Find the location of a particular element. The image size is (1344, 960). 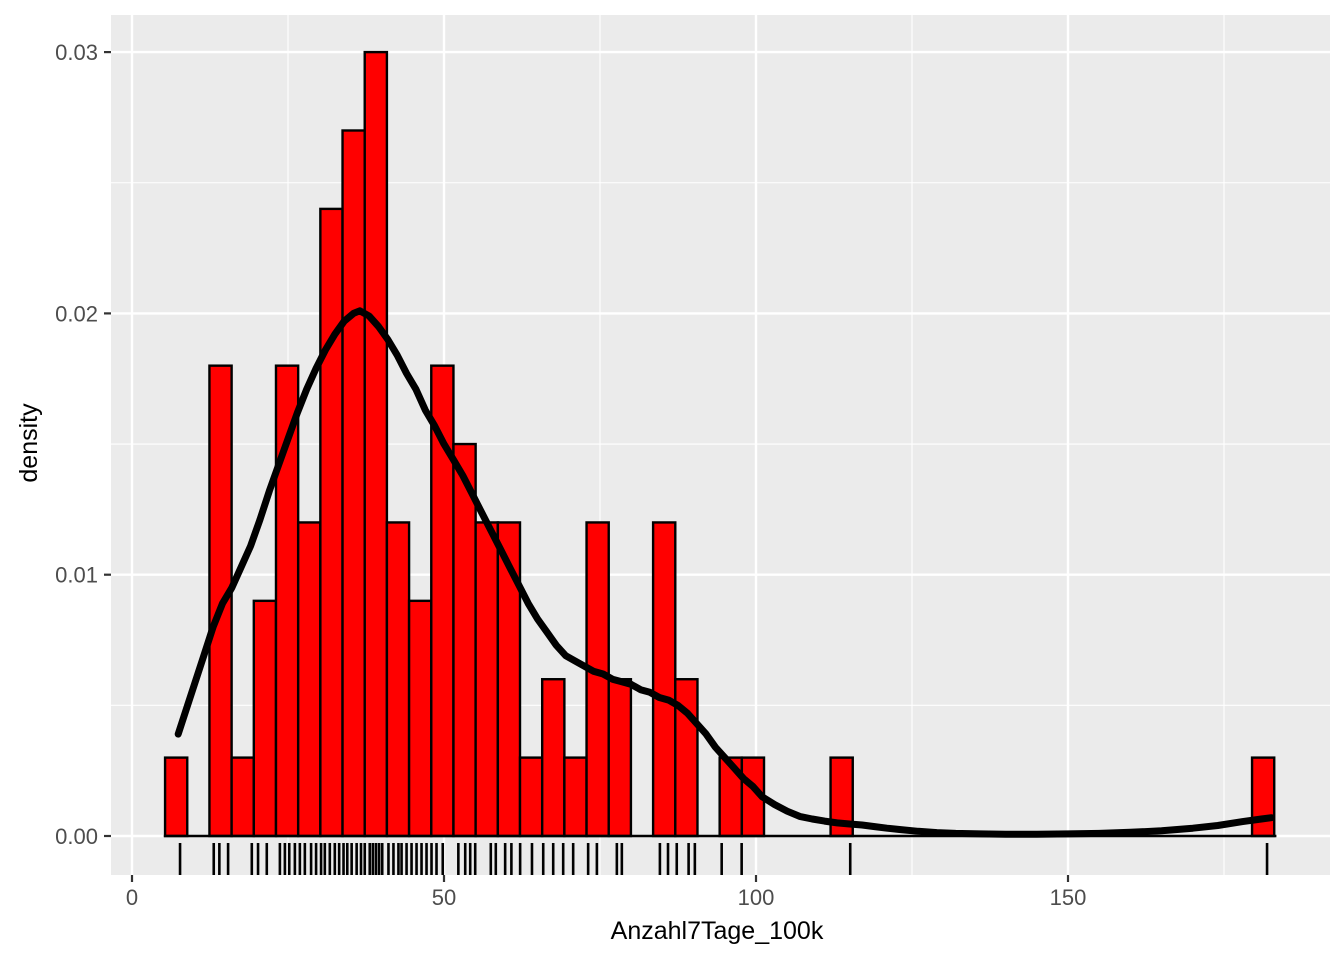

y-axis-title: density is located at coordinates (29, 443).